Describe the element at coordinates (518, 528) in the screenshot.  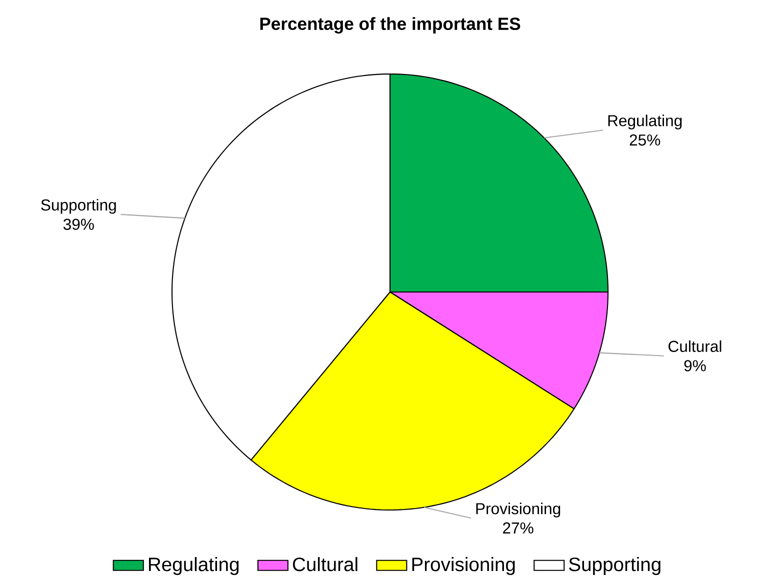
I see `data-label: 27%` at that location.